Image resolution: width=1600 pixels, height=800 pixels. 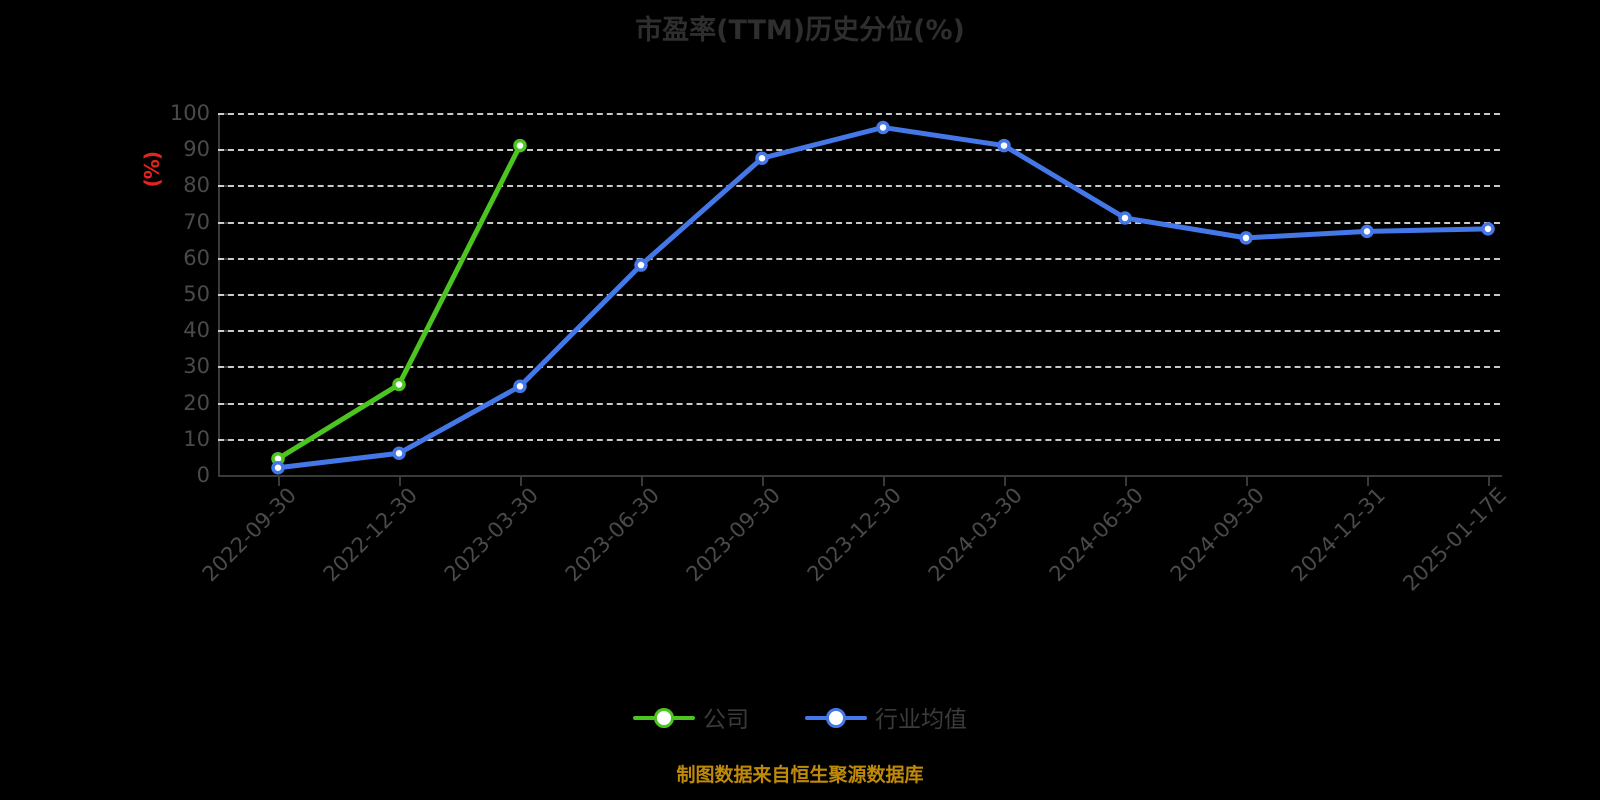 I want to click on data-point-行业均值-0, so click(x=278, y=468).